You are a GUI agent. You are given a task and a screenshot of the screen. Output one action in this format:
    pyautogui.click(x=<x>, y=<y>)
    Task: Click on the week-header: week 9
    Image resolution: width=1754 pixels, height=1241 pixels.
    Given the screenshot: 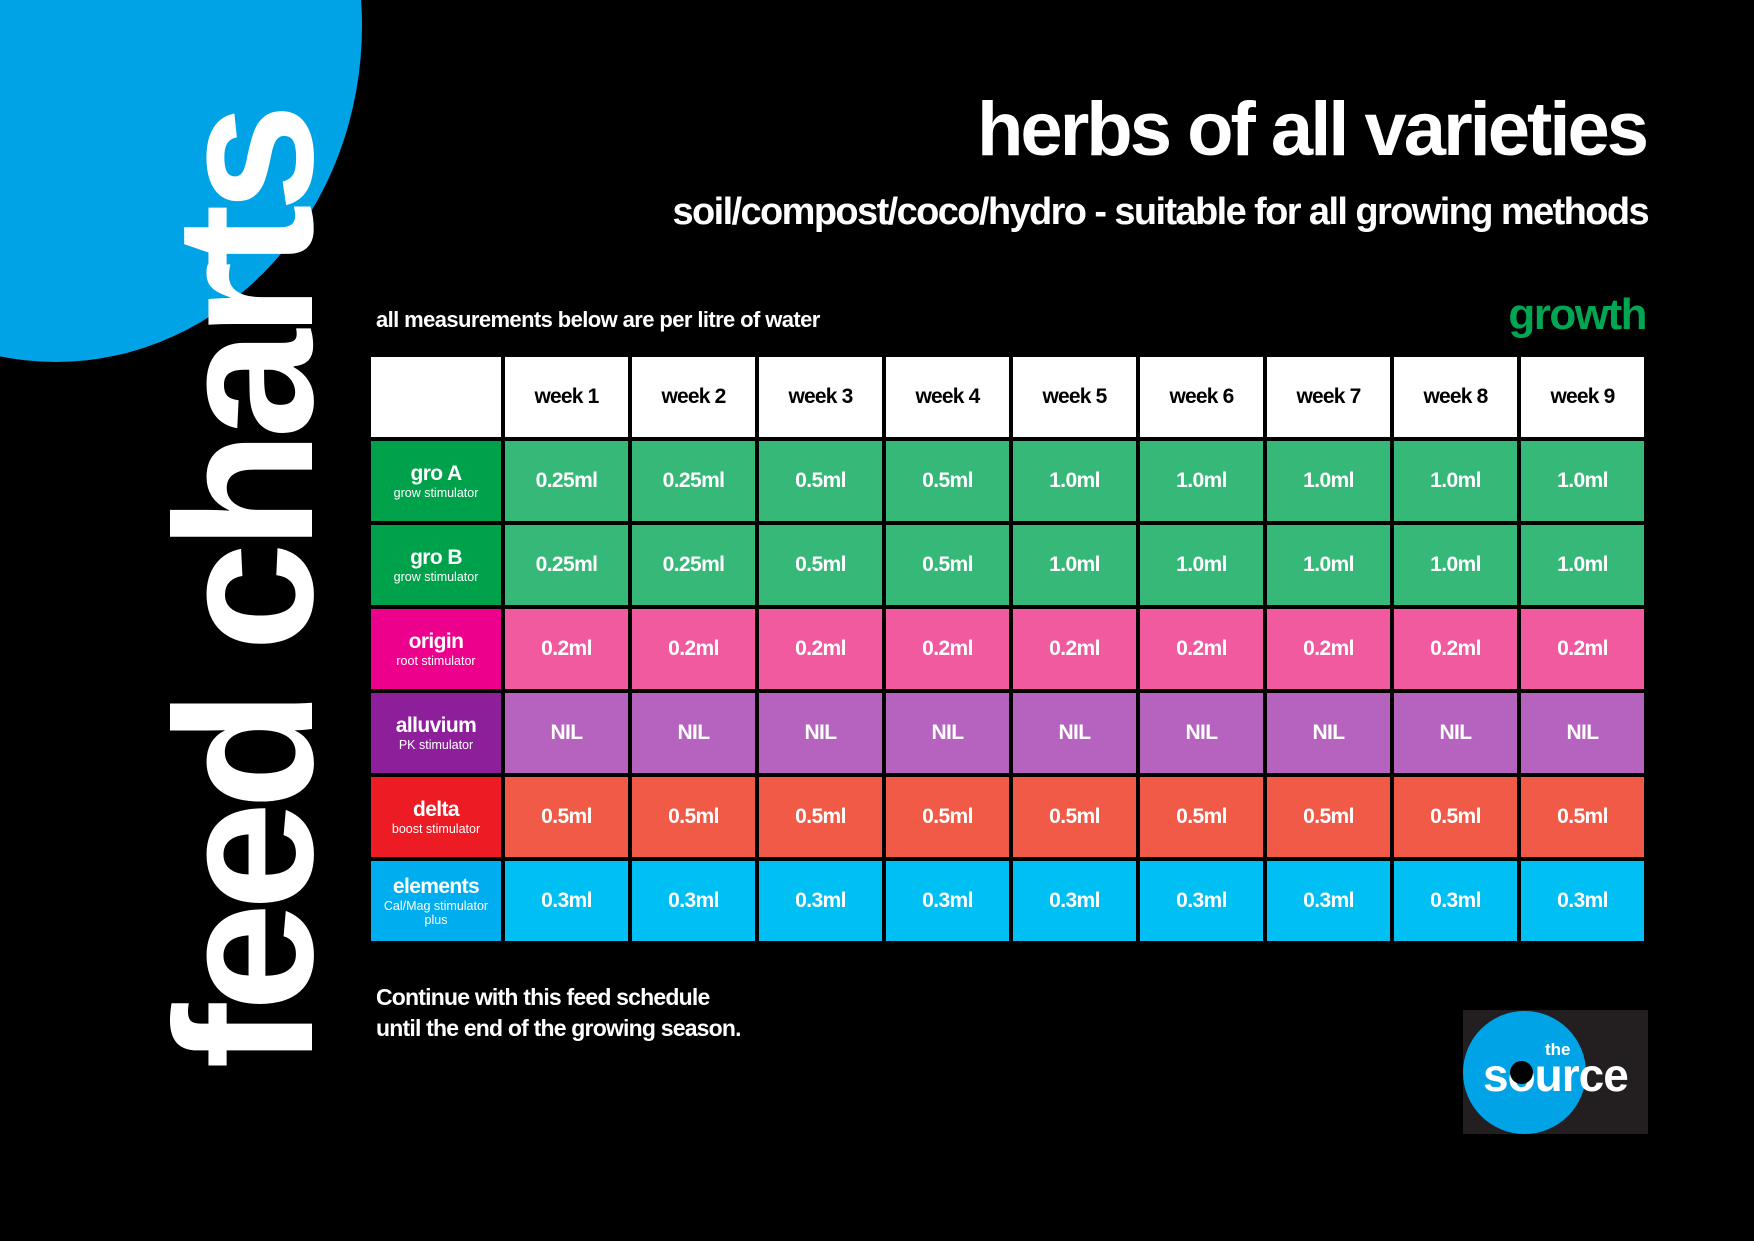 What is the action you would take?
    pyautogui.click(x=1582, y=397)
    